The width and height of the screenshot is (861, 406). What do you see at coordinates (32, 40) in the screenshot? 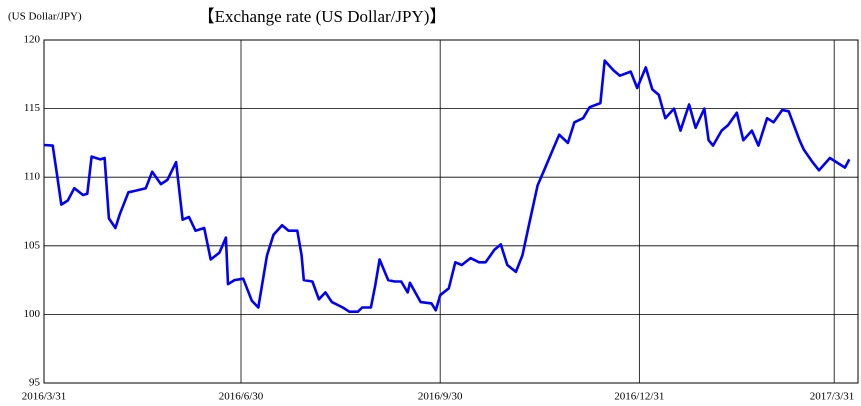
I see `y-tick-label: 120` at bounding box center [32, 40].